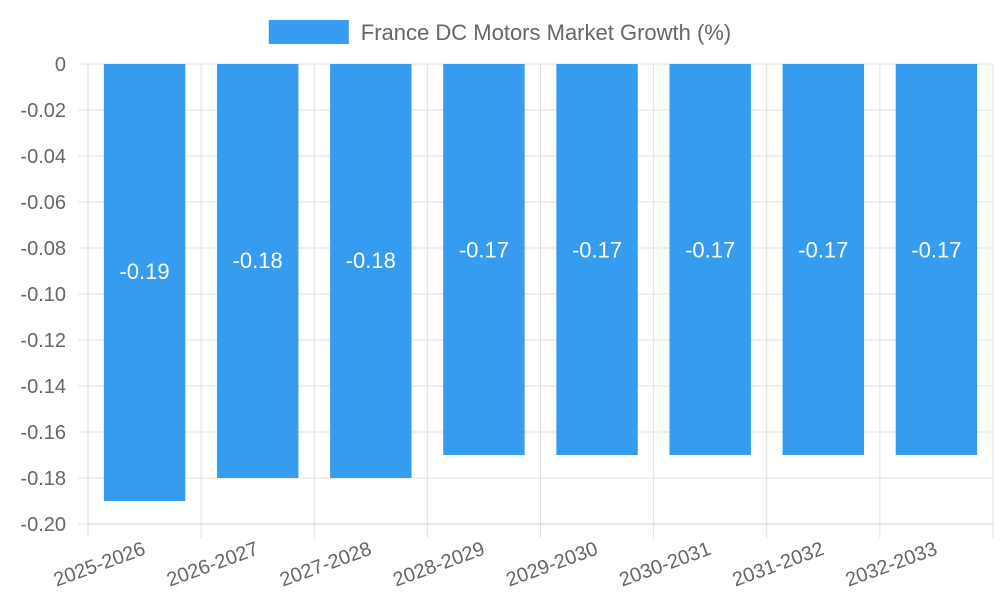  I want to click on x-tick-label: 2028-2029, so click(438, 564).